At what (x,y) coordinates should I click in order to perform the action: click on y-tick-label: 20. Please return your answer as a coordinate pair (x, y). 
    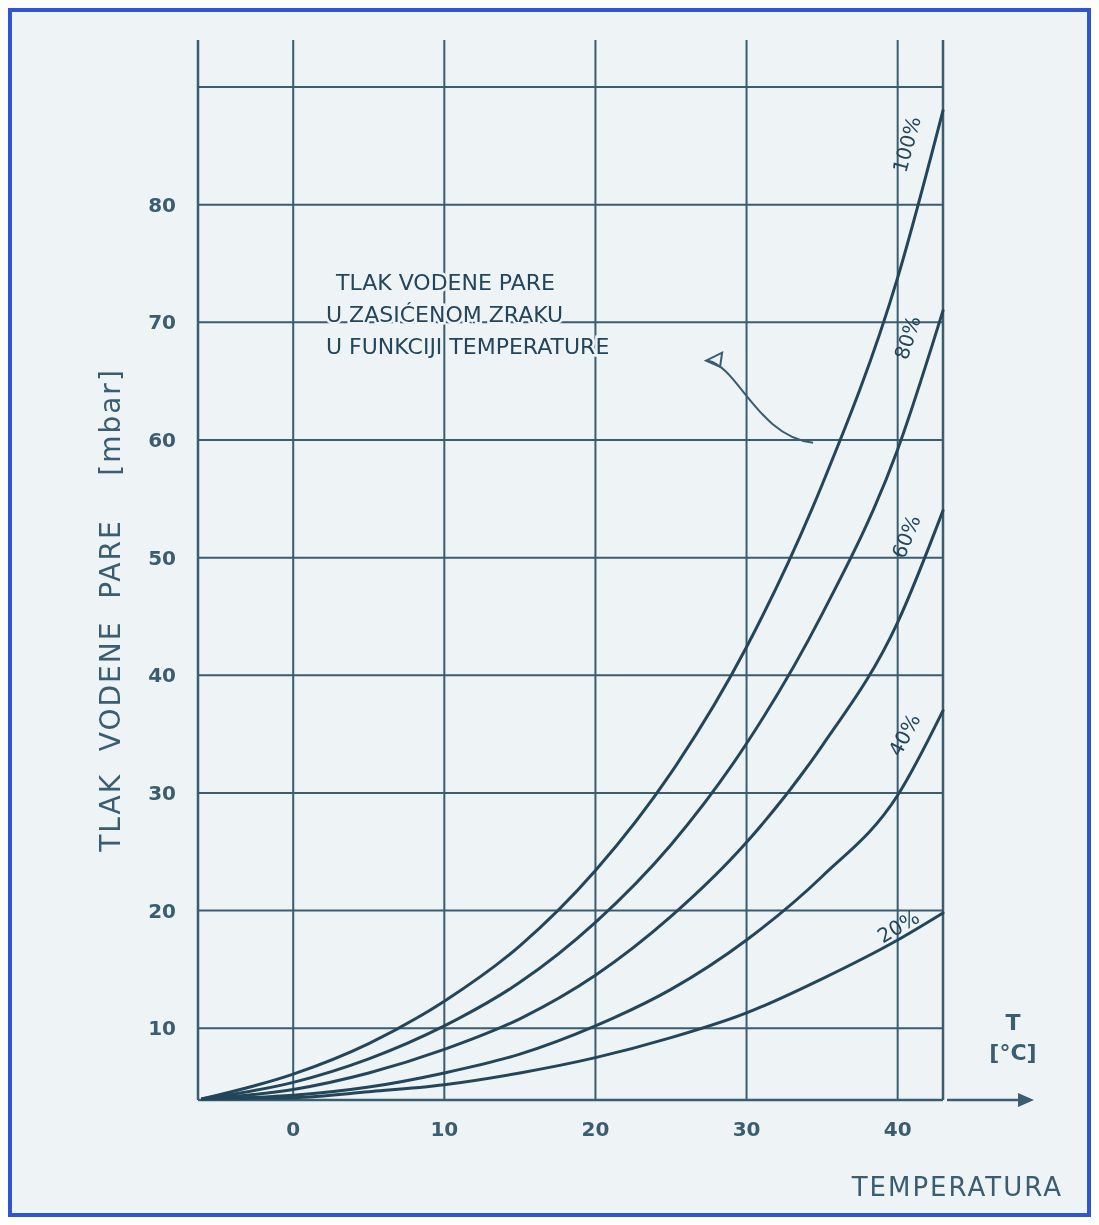
    Looking at the image, I should click on (162, 910).